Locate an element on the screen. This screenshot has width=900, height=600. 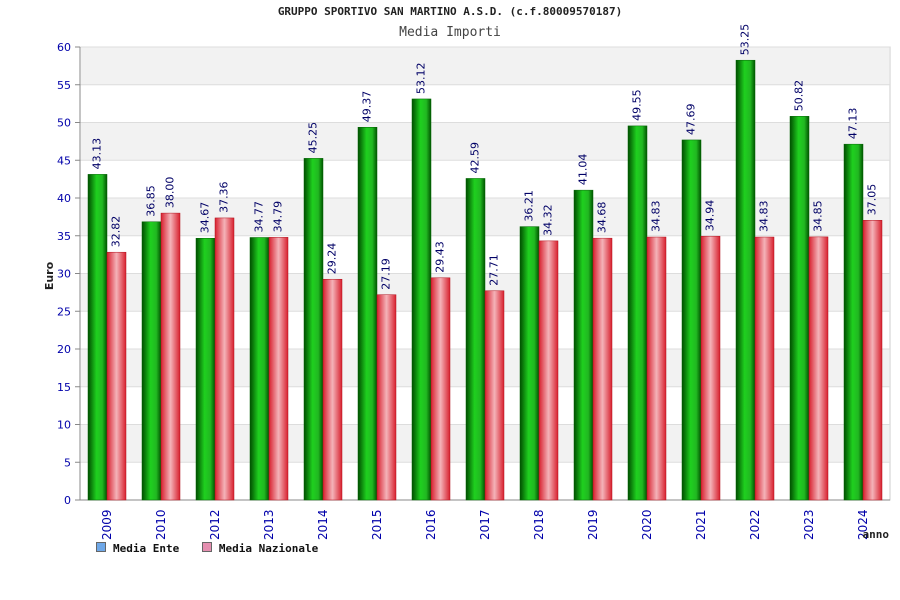
chart-subtitle: Media Importi is located at coordinates (450, 32).